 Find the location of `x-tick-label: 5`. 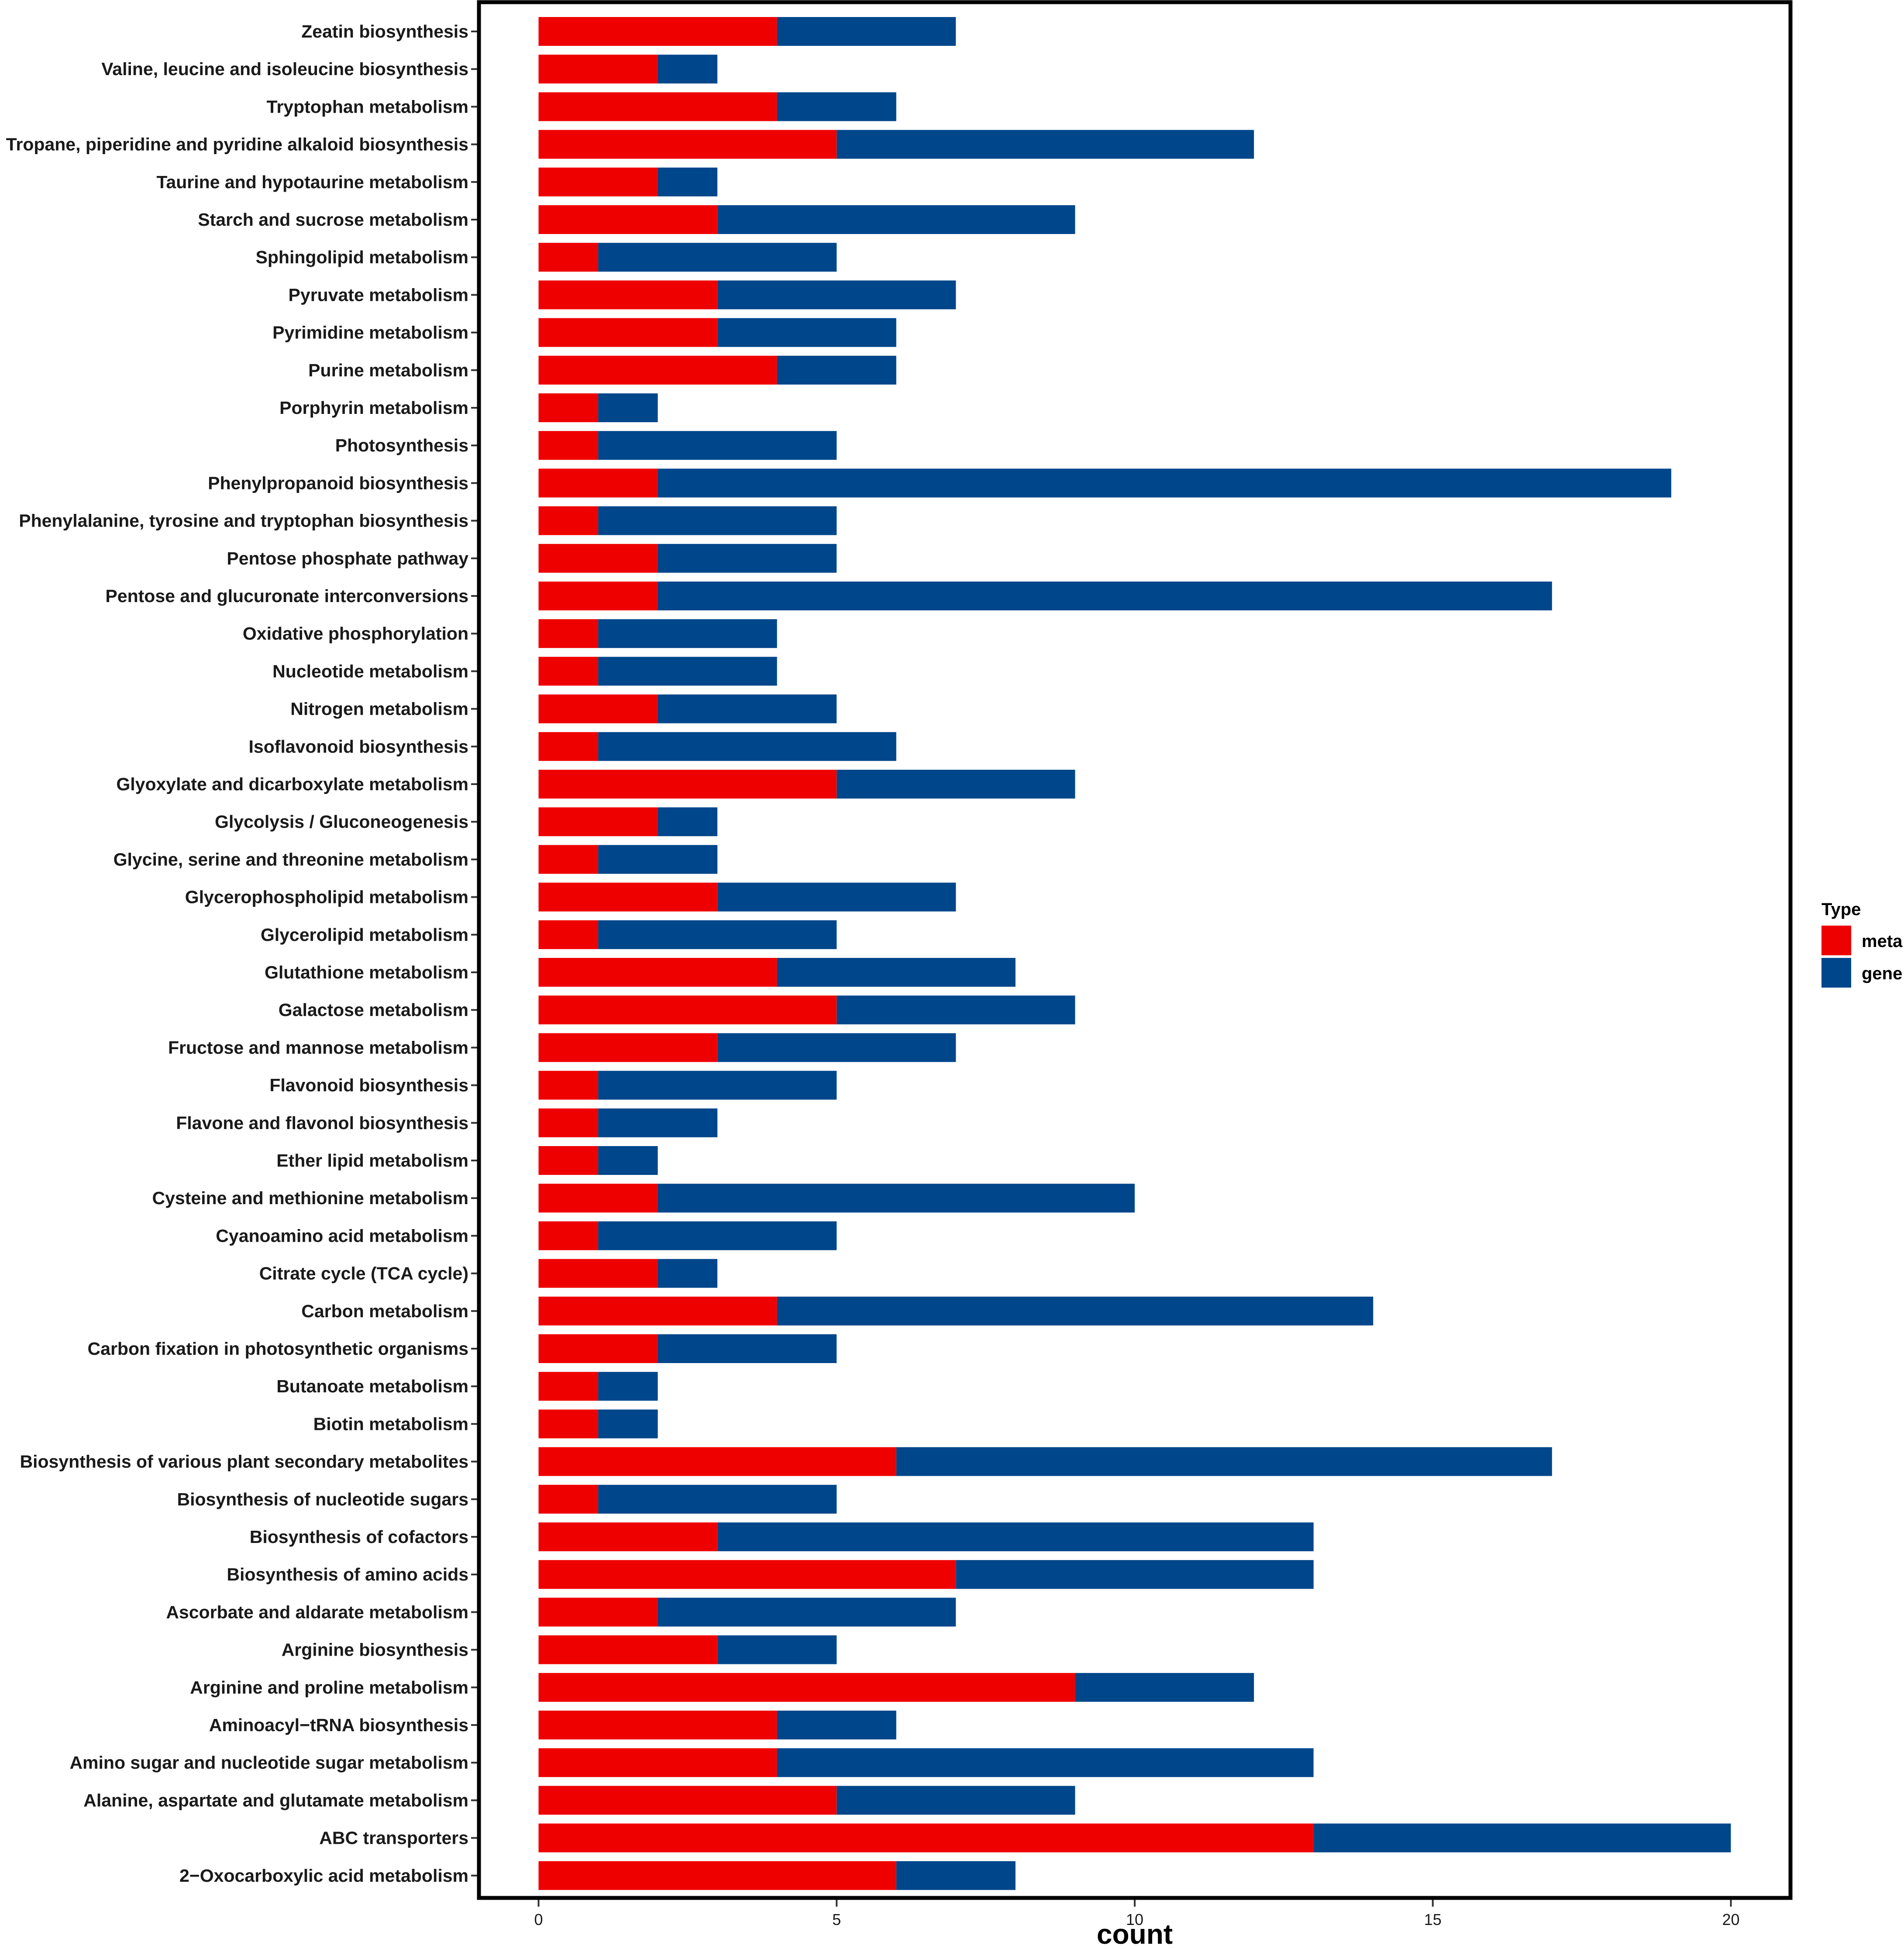

x-tick-label: 5 is located at coordinates (837, 1920).